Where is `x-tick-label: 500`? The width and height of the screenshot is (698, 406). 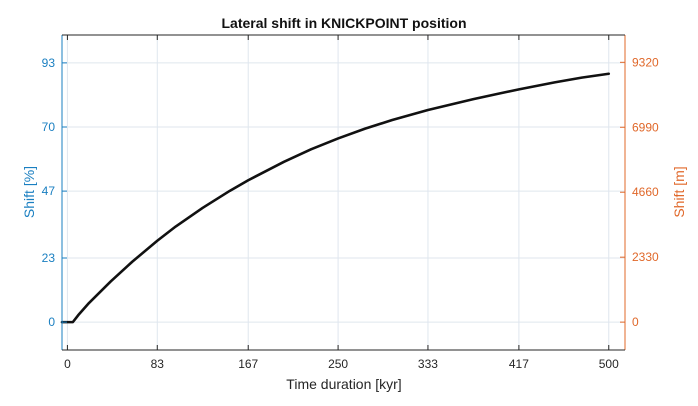
x-tick-label: 500 is located at coordinates (609, 364).